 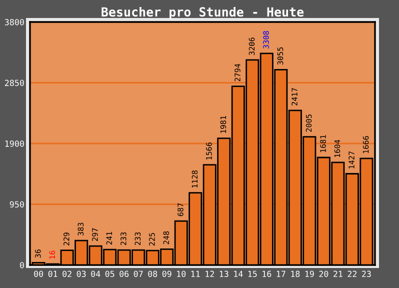 I want to click on x-tick-label: 17, so click(x=281, y=273).